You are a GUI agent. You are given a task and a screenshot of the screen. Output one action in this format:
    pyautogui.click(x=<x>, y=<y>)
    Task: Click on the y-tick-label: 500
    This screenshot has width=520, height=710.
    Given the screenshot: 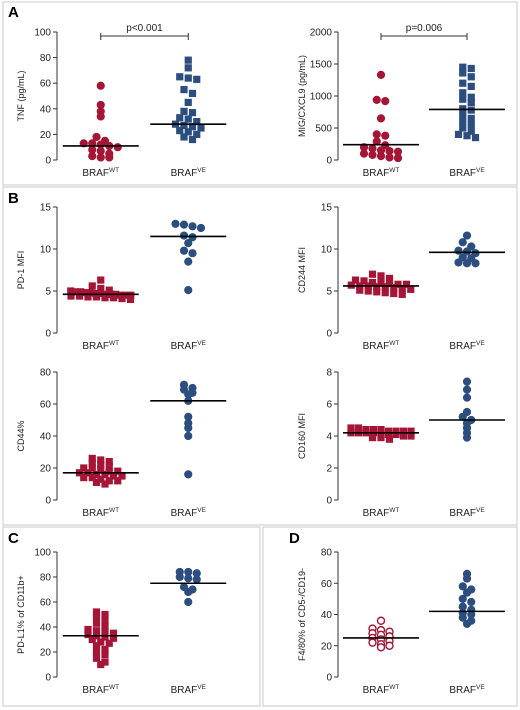 What is the action you would take?
    pyautogui.click(x=323, y=129)
    